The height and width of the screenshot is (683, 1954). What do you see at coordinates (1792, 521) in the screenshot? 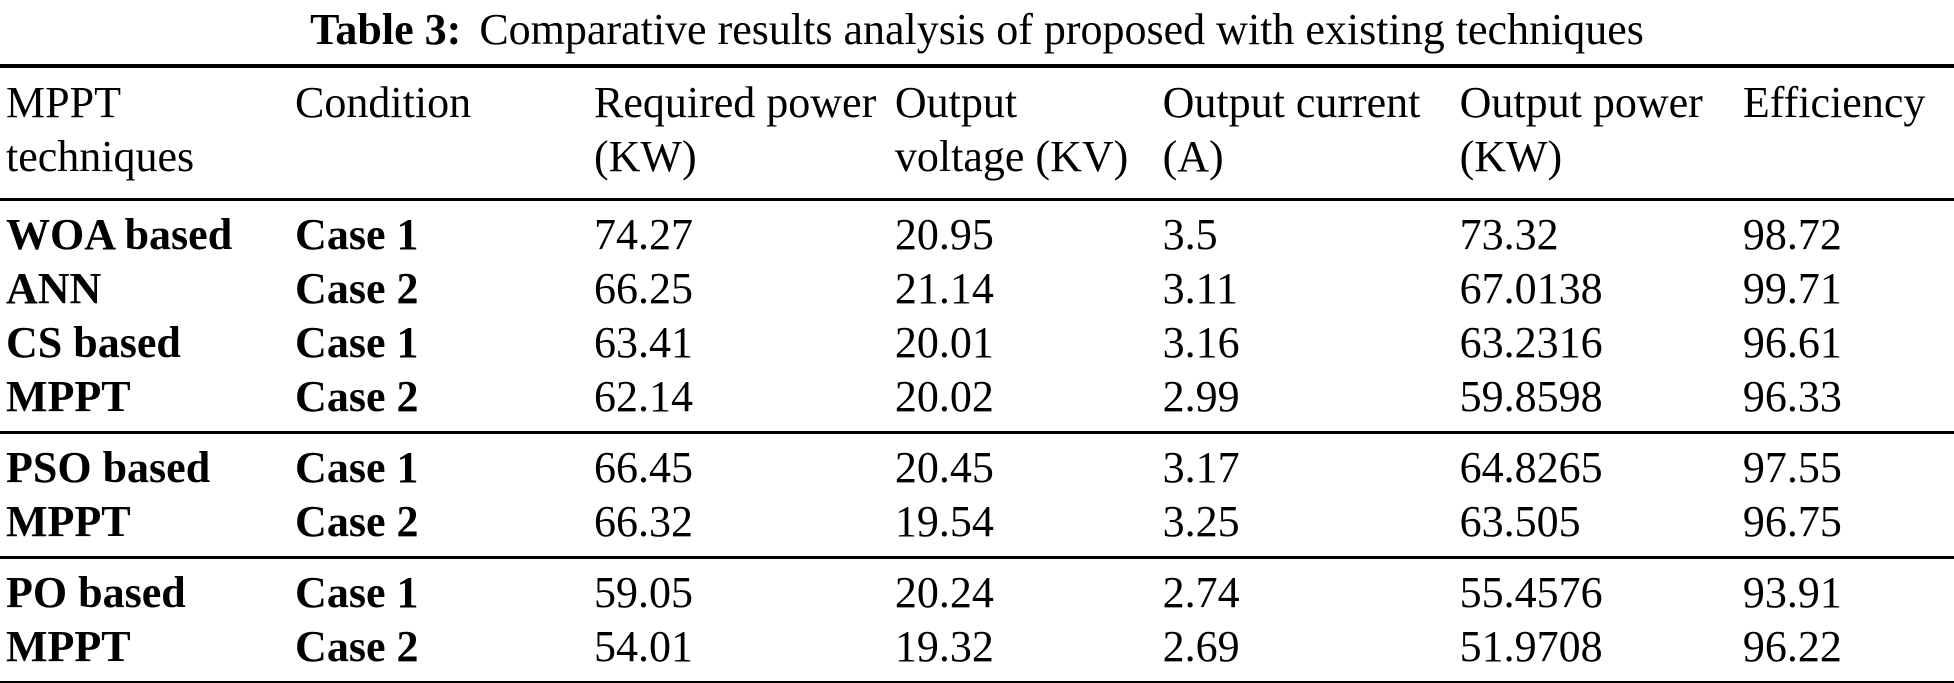
I see `cell-efficiency: 96.75` at bounding box center [1792, 521].